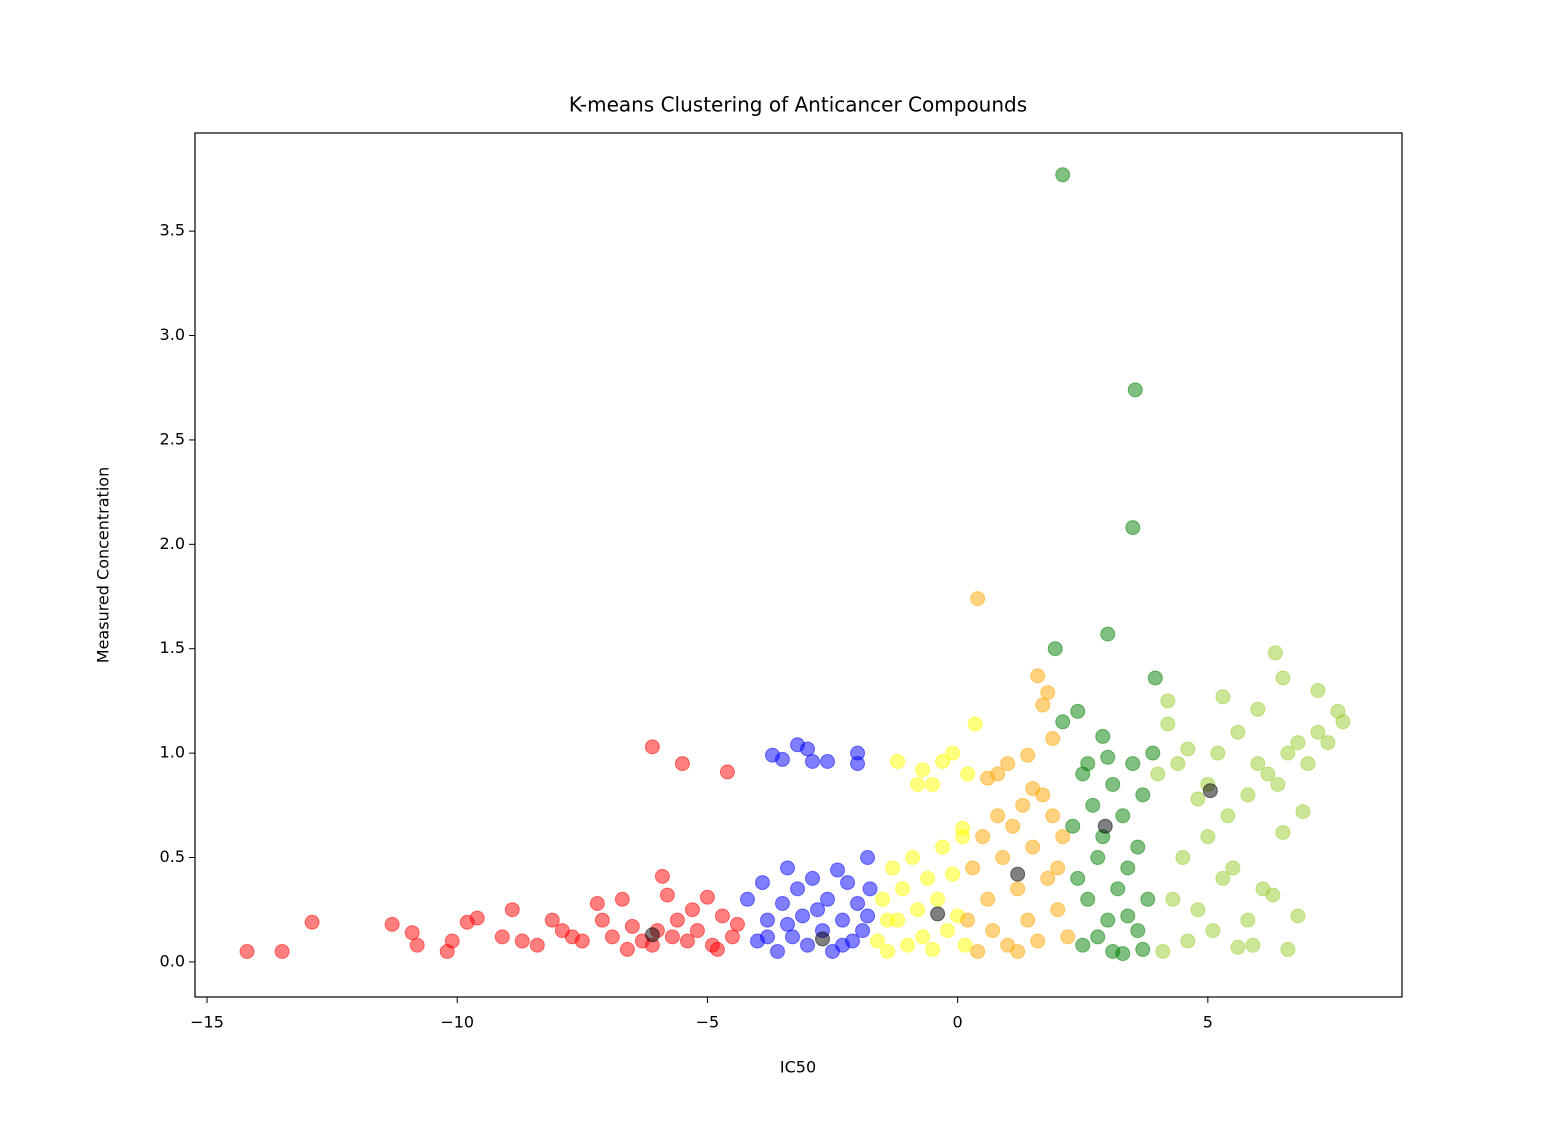 Image resolution: width=1558 pixels, height=1124 pixels. I want to click on y-axis-label: Measured Concentration, so click(103, 565).